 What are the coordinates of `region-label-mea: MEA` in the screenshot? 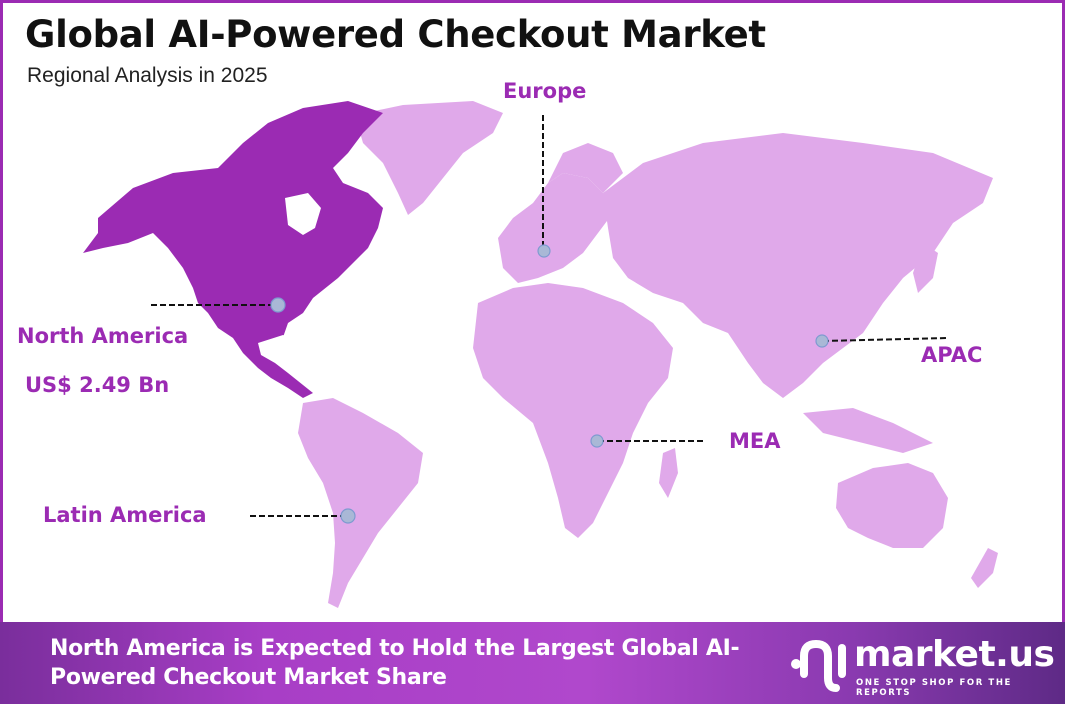 It's located at (755, 441).